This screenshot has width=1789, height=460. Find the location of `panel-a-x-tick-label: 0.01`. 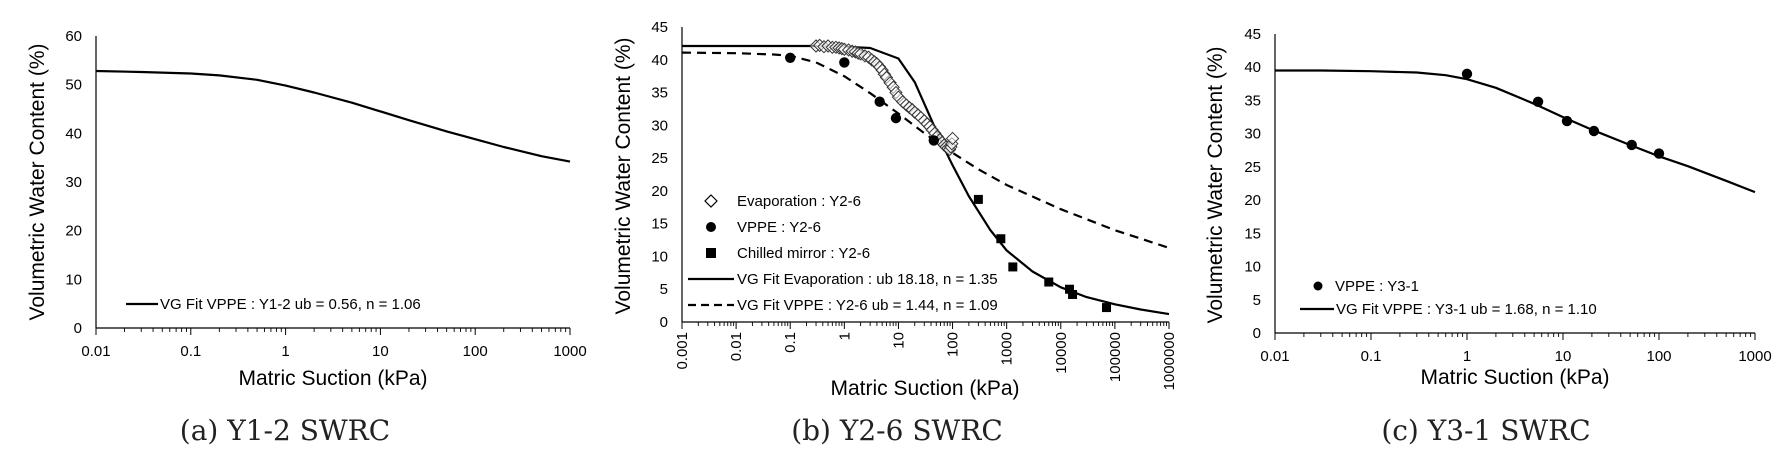

panel-a-x-tick-label: 0.01 is located at coordinates (95, 351).